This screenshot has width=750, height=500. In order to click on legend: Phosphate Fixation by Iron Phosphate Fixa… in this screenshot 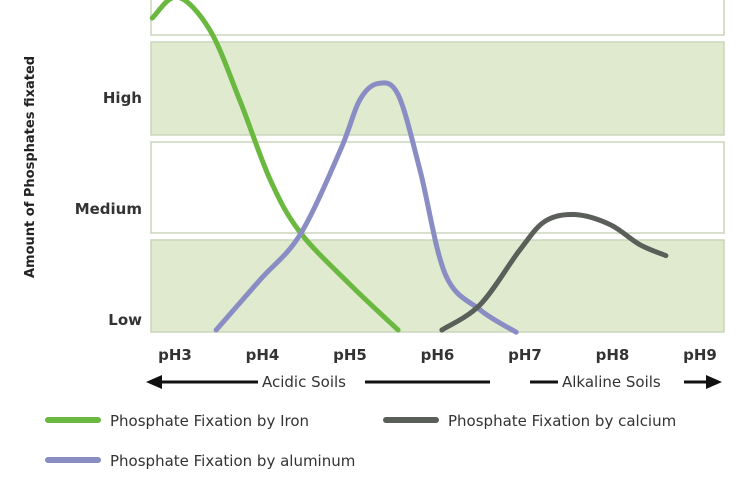, I will do `click(360, 441)`.